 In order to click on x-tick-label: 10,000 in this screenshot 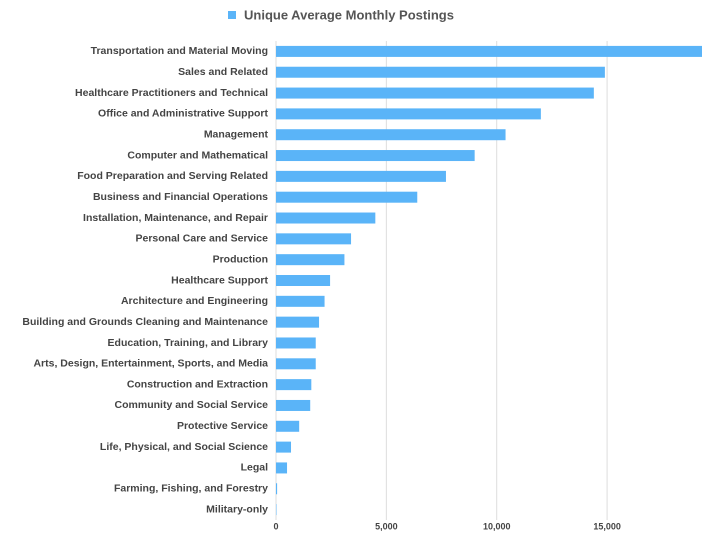, I will do `click(497, 526)`.